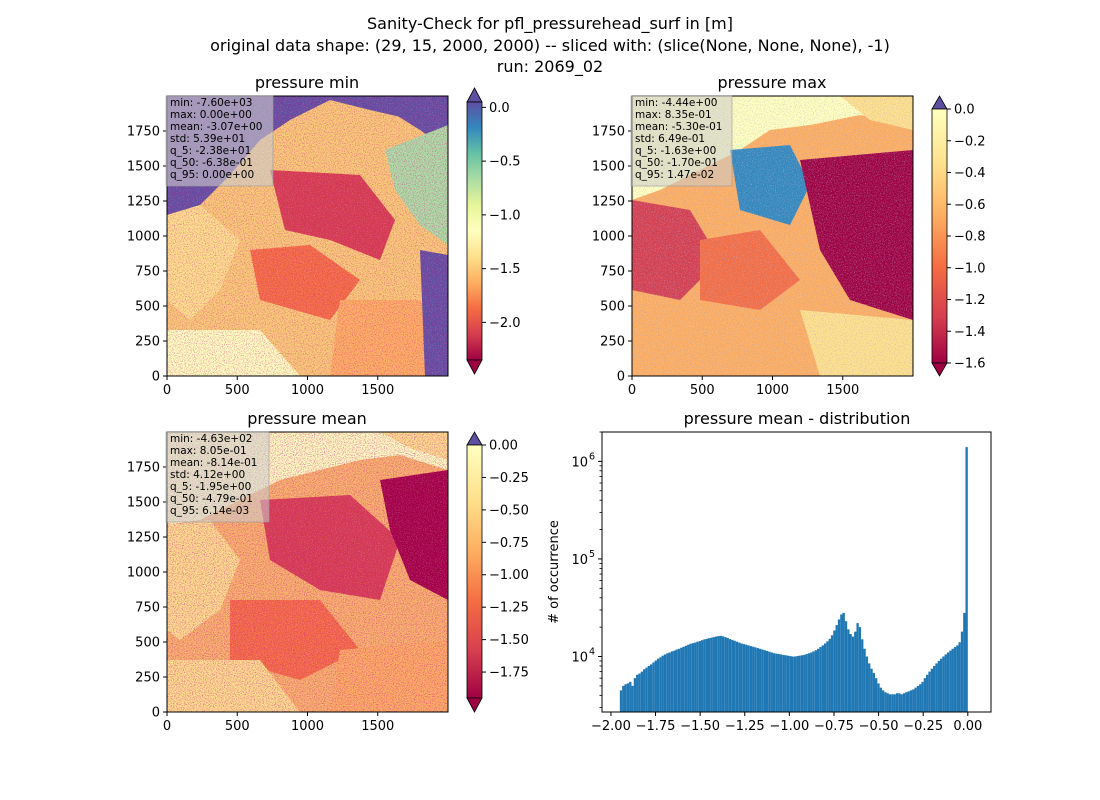 This screenshot has height=800, width=1100. What do you see at coordinates (505, 162) in the screenshot?
I see `colorbar-tick-label: −0.5` at bounding box center [505, 162].